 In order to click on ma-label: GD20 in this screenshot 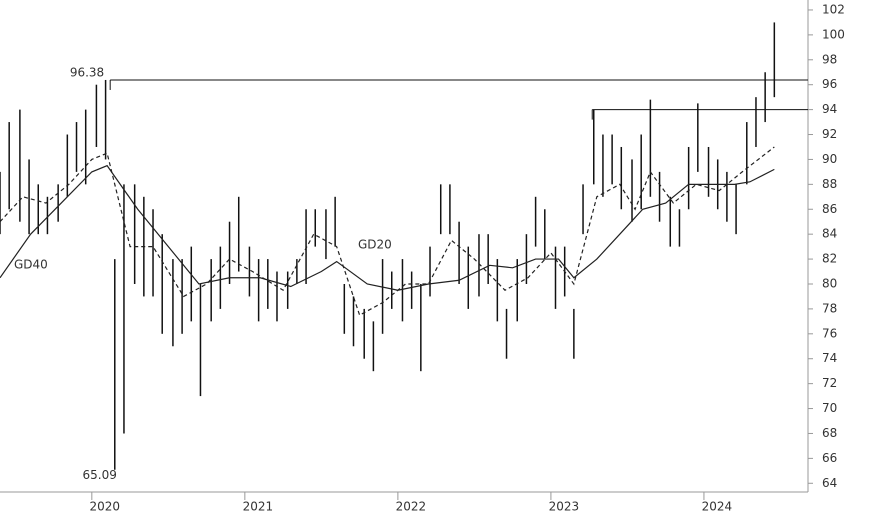, I will do `click(375, 245)`.